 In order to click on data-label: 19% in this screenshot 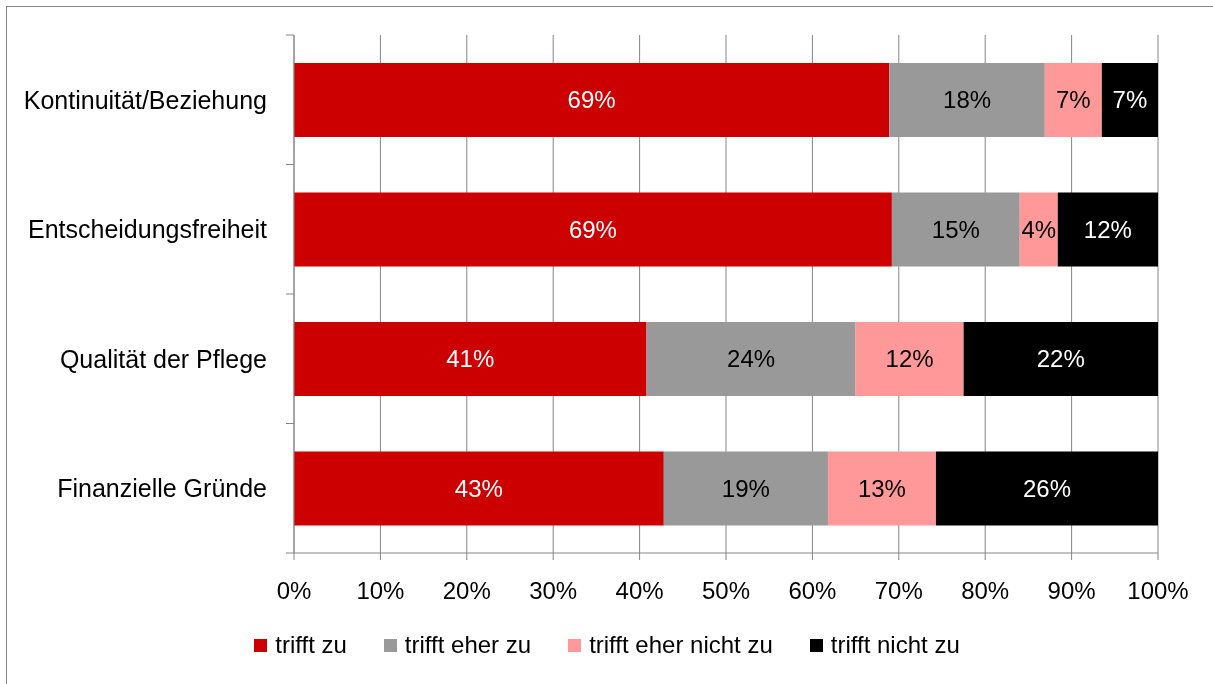, I will do `click(745, 488)`.